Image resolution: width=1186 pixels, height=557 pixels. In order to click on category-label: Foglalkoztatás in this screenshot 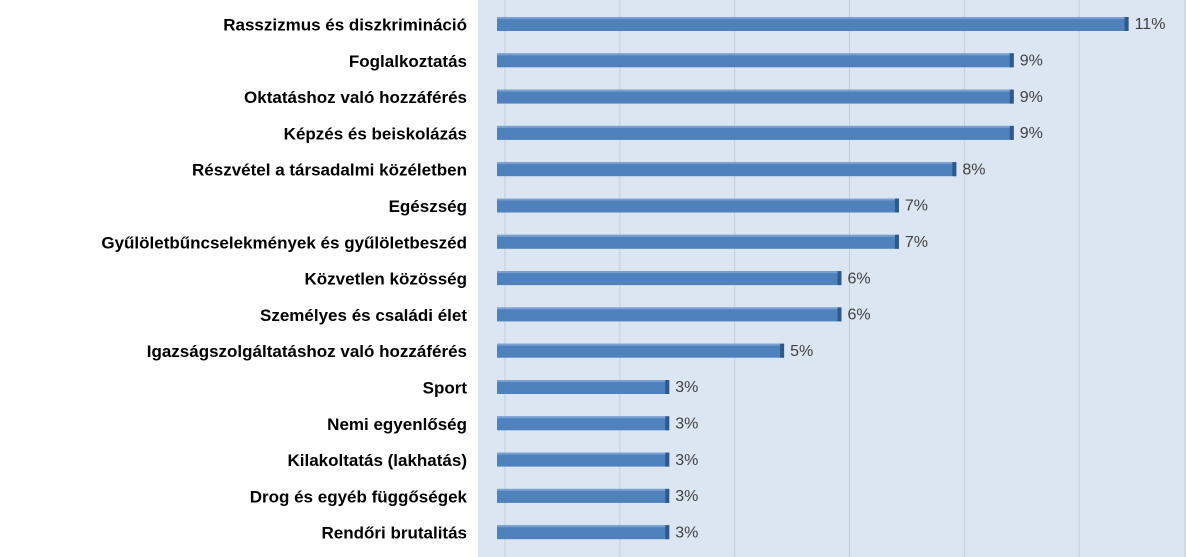, I will do `click(408, 61)`.